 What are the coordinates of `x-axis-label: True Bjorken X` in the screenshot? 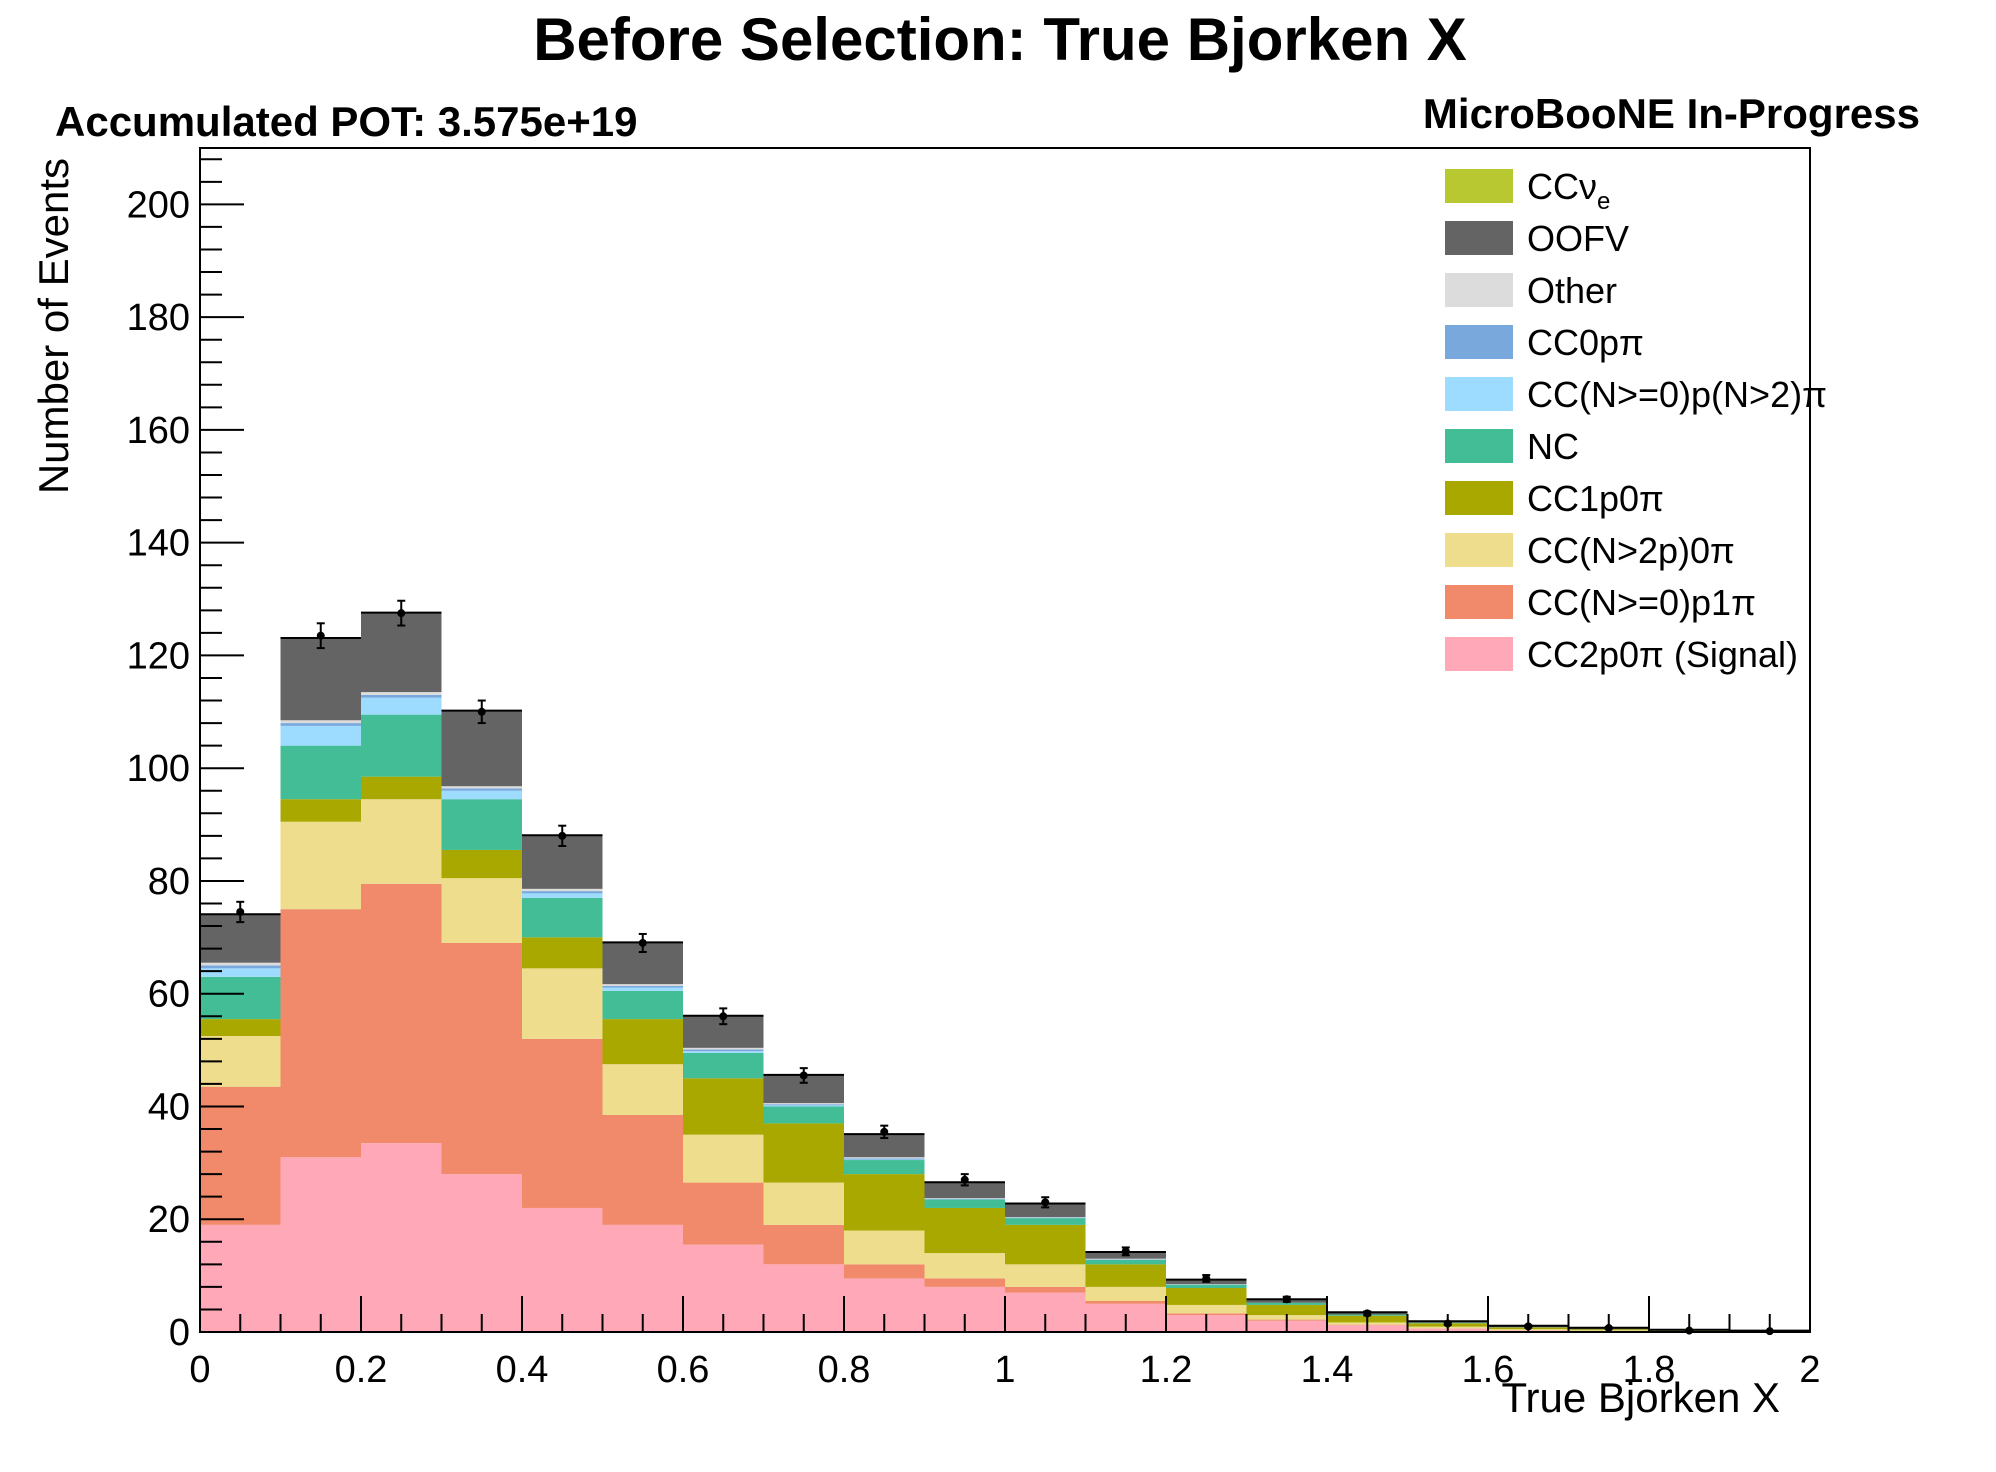 It's located at (1640, 1397).